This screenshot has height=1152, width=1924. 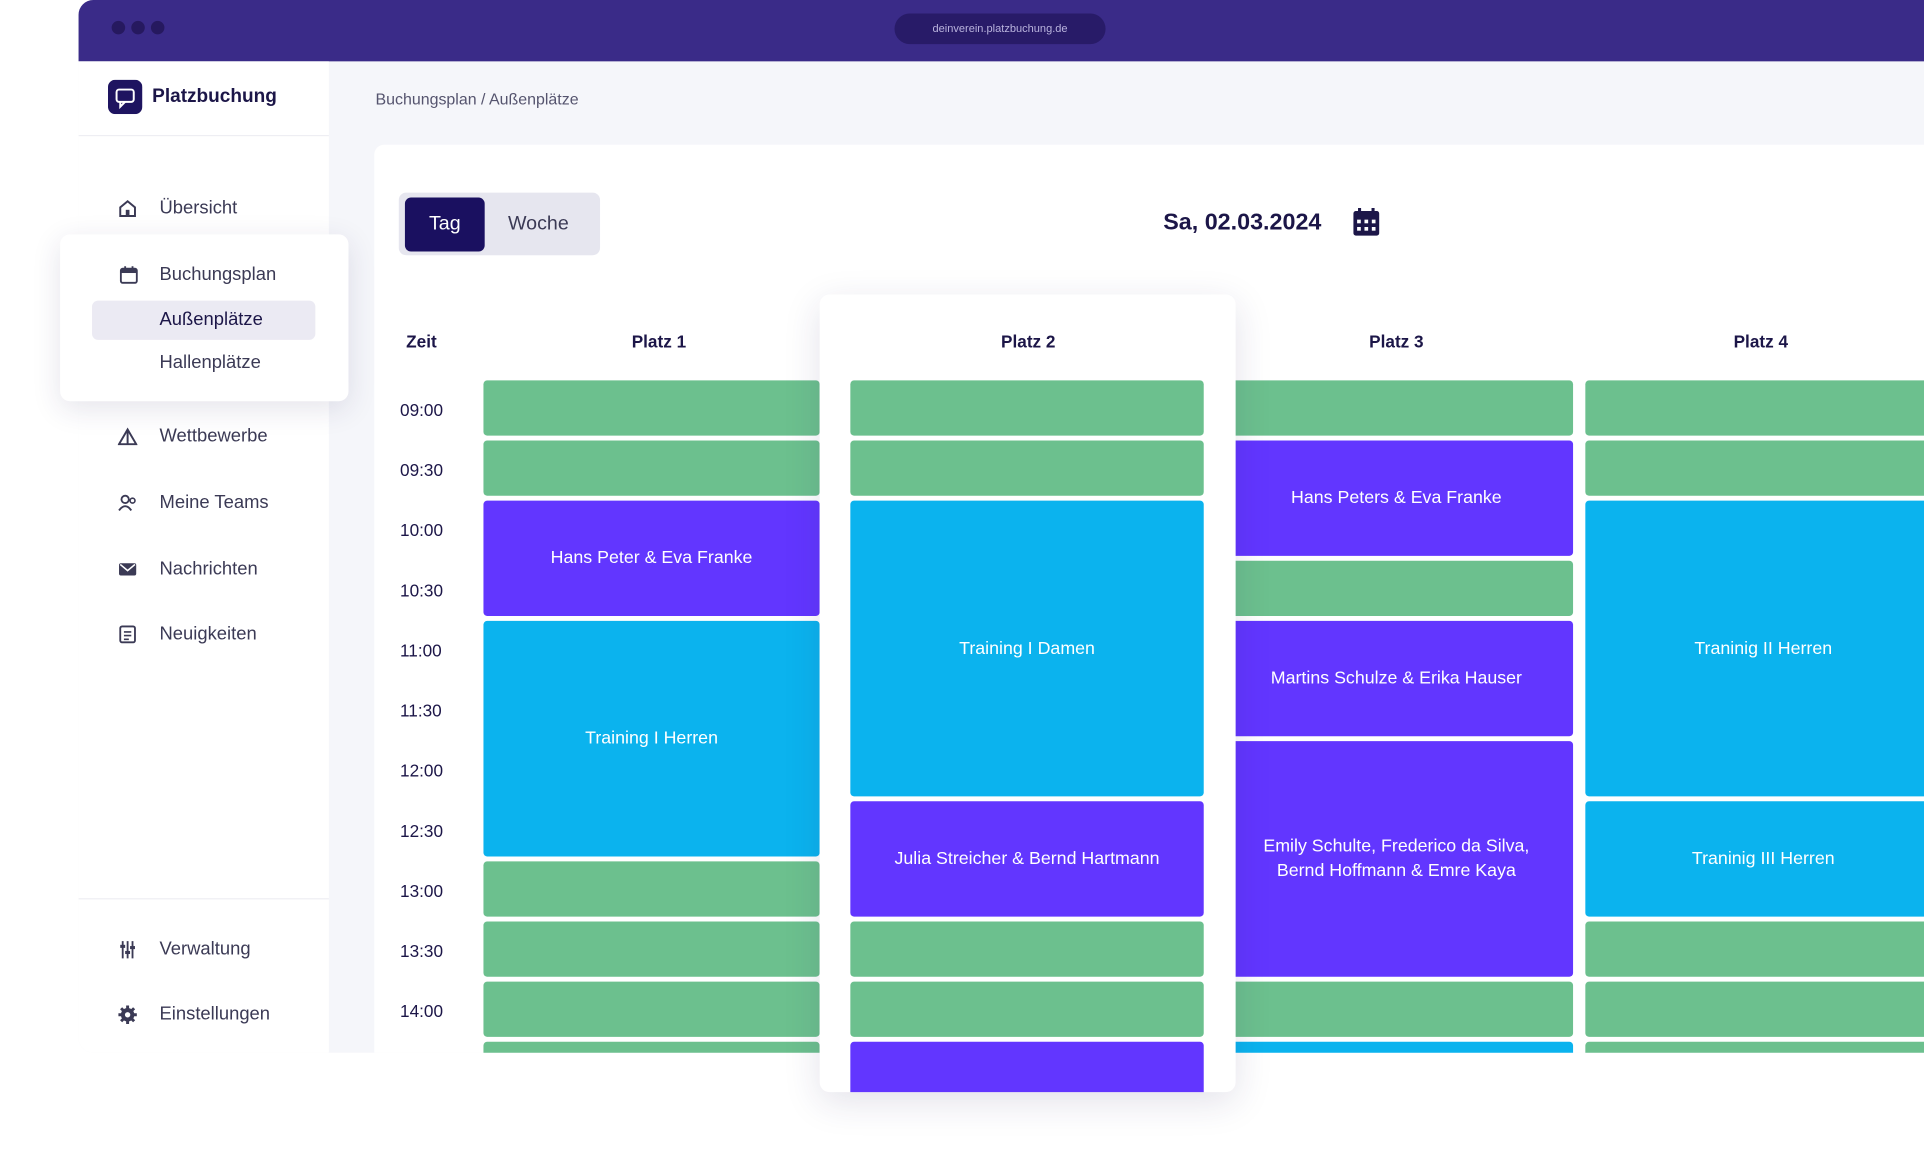 What do you see at coordinates (422, 1011) in the screenshot?
I see `time-label: 14:00` at bounding box center [422, 1011].